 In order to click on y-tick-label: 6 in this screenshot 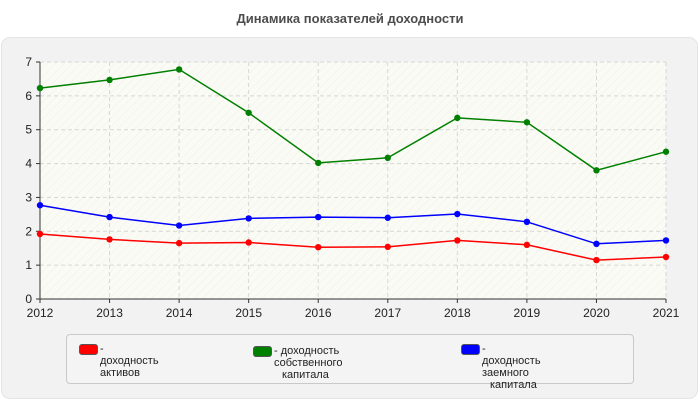, I will do `click(28, 96)`.